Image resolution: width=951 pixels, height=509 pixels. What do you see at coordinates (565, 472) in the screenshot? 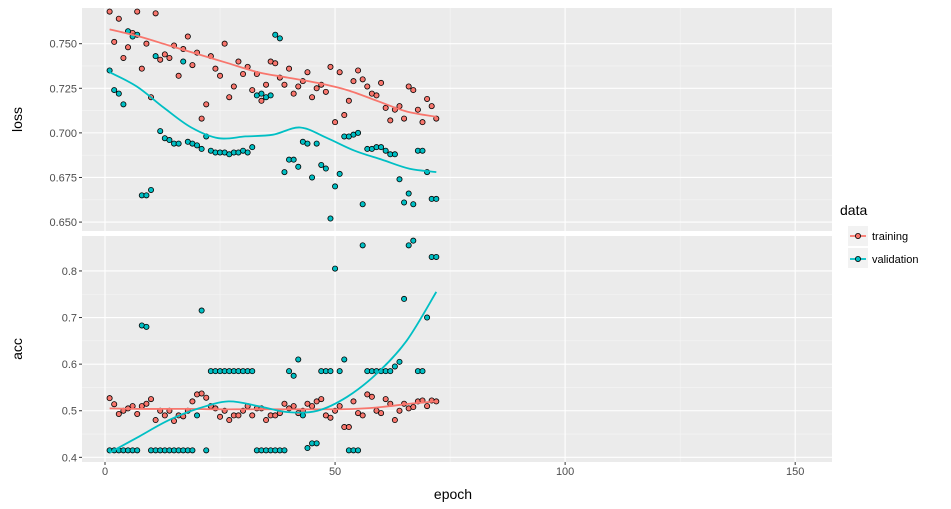
I see `x-tick-label: 100` at bounding box center [565, 472].